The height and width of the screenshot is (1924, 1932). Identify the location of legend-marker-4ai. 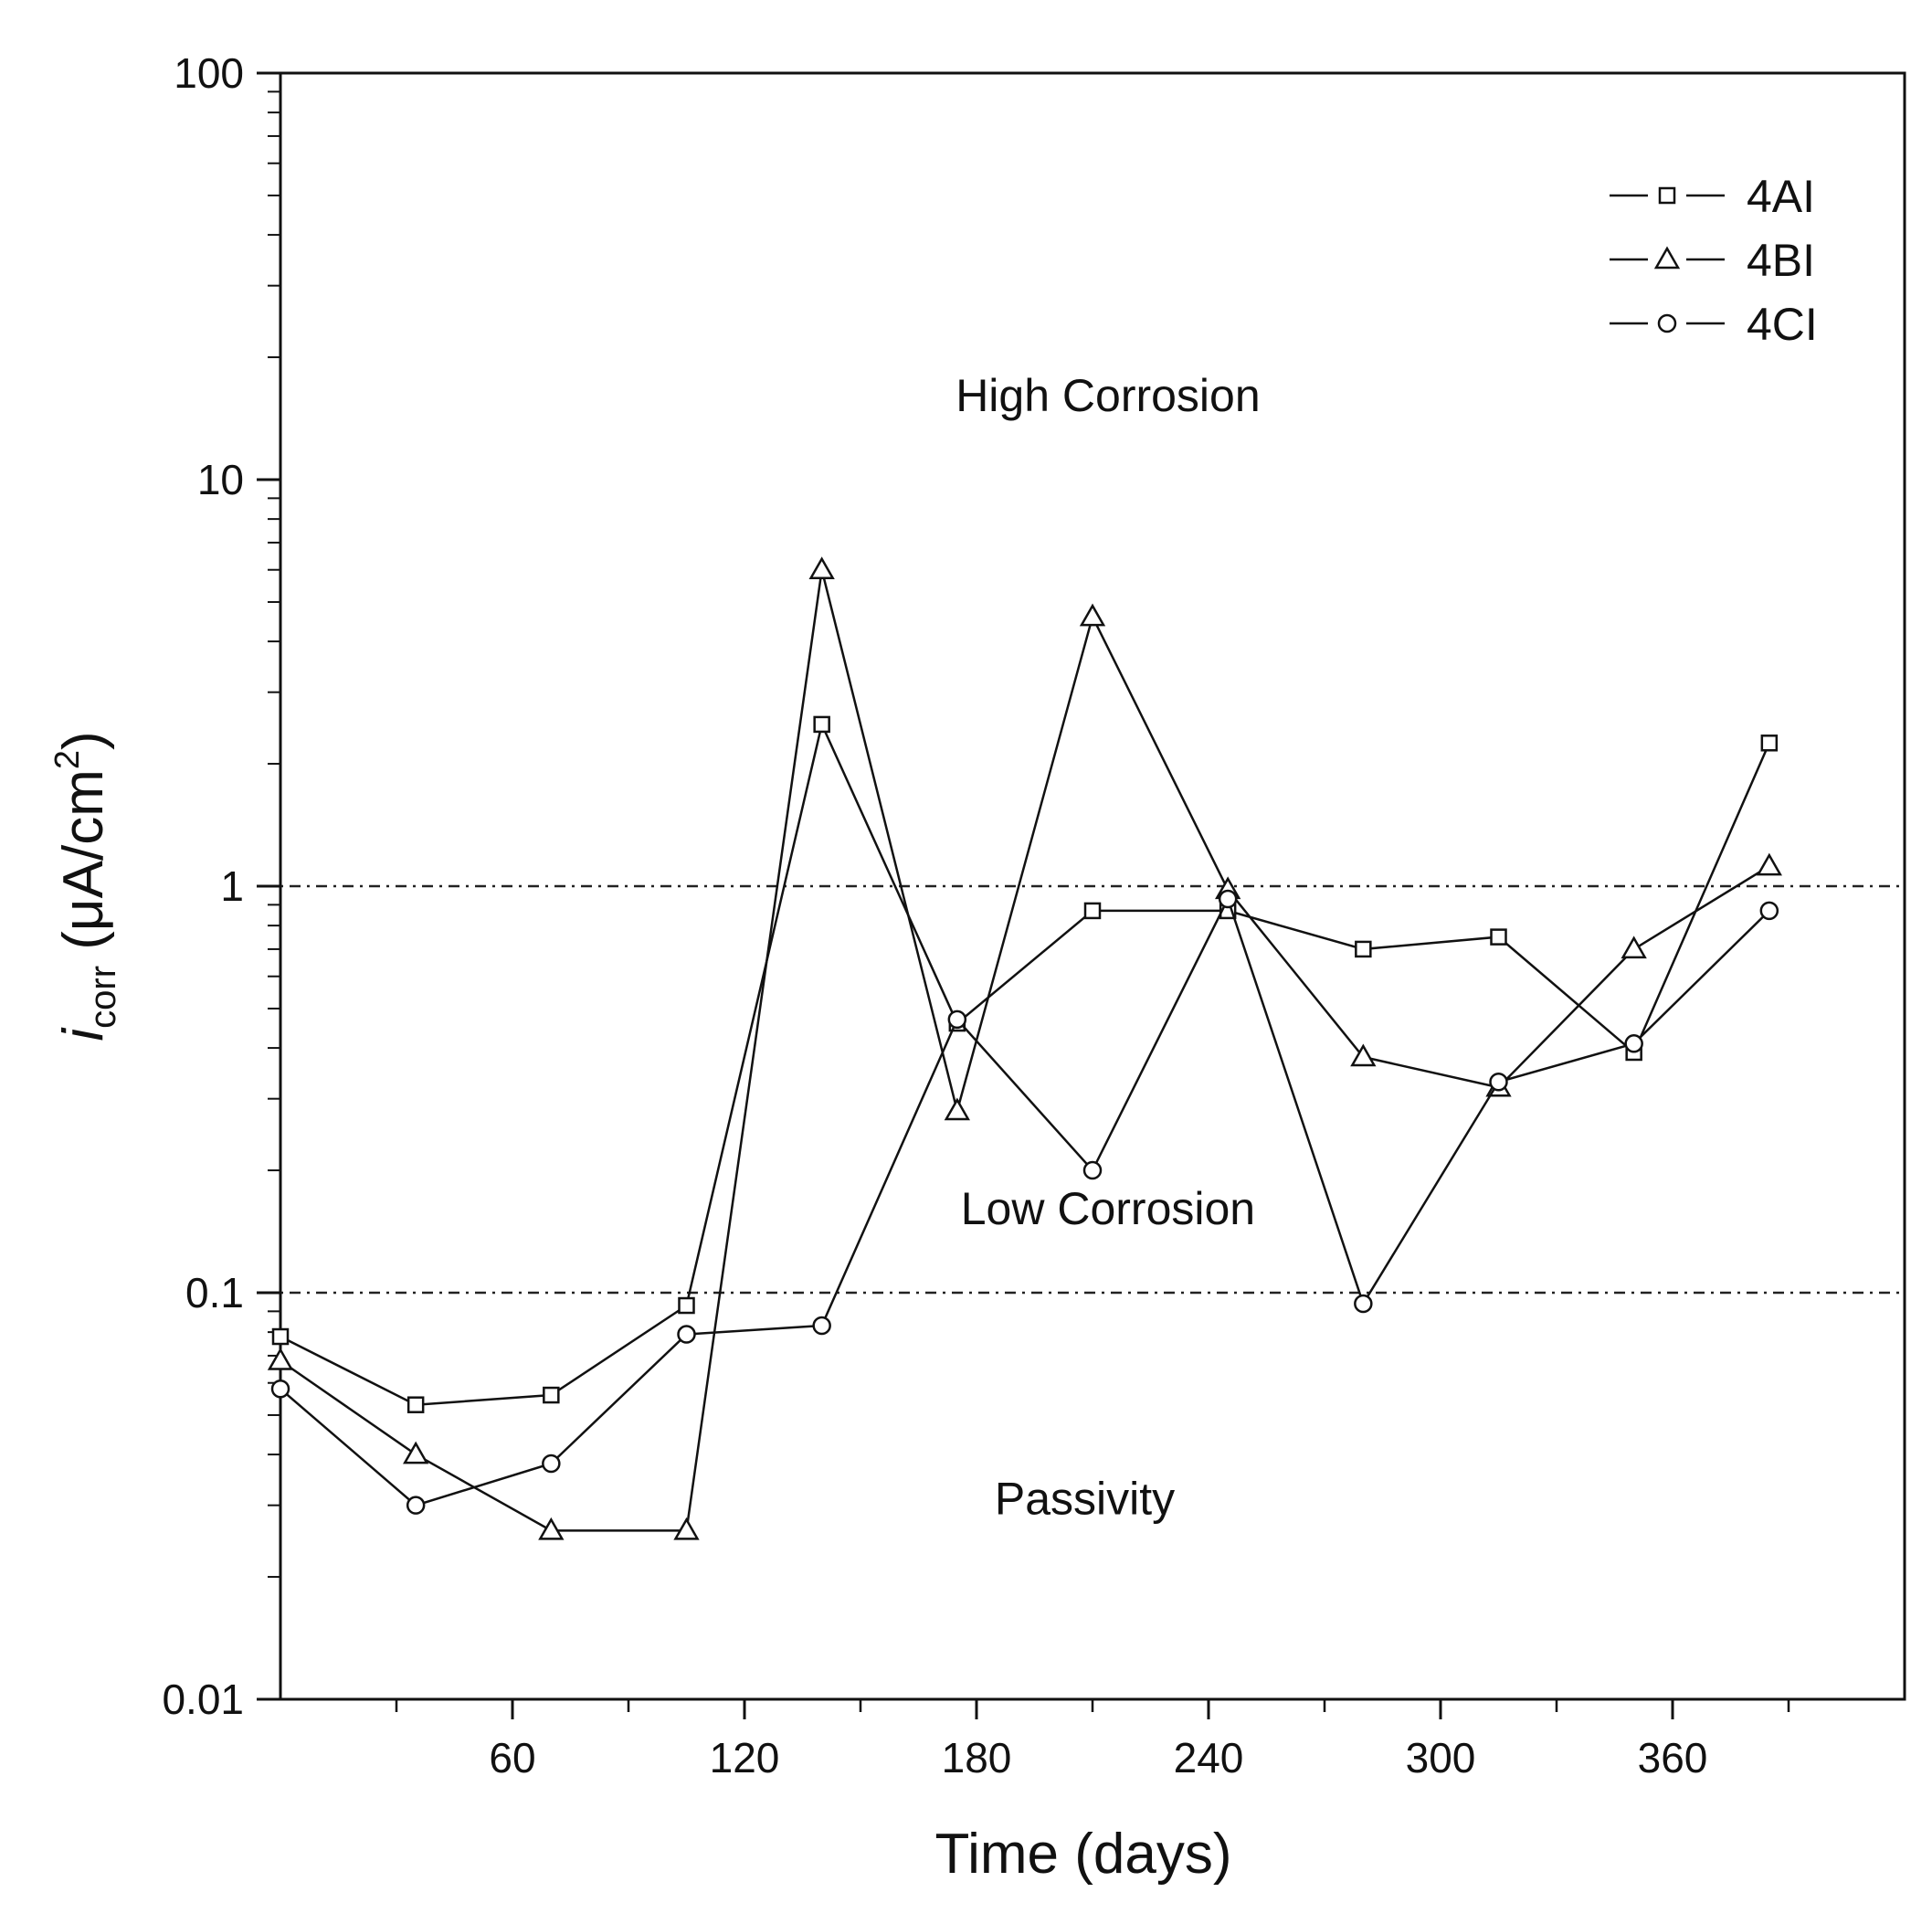
(1667, 195).